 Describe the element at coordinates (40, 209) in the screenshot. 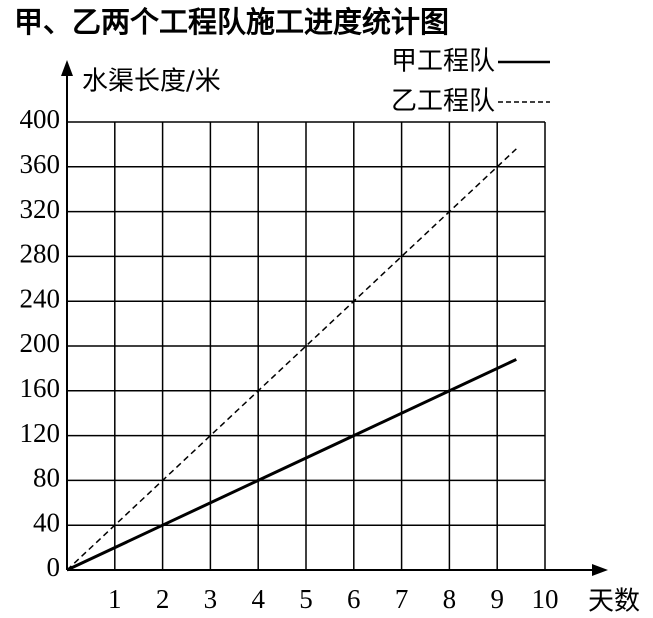

I see `y-tick-label: 320` at that location.